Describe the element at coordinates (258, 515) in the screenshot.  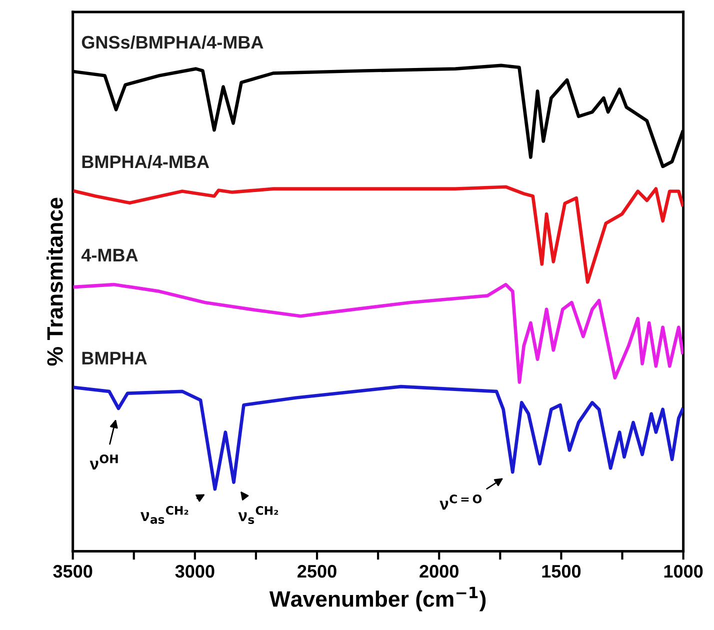
I see `annotation: ν$_{s}$$^{CH₂}$` at that location.